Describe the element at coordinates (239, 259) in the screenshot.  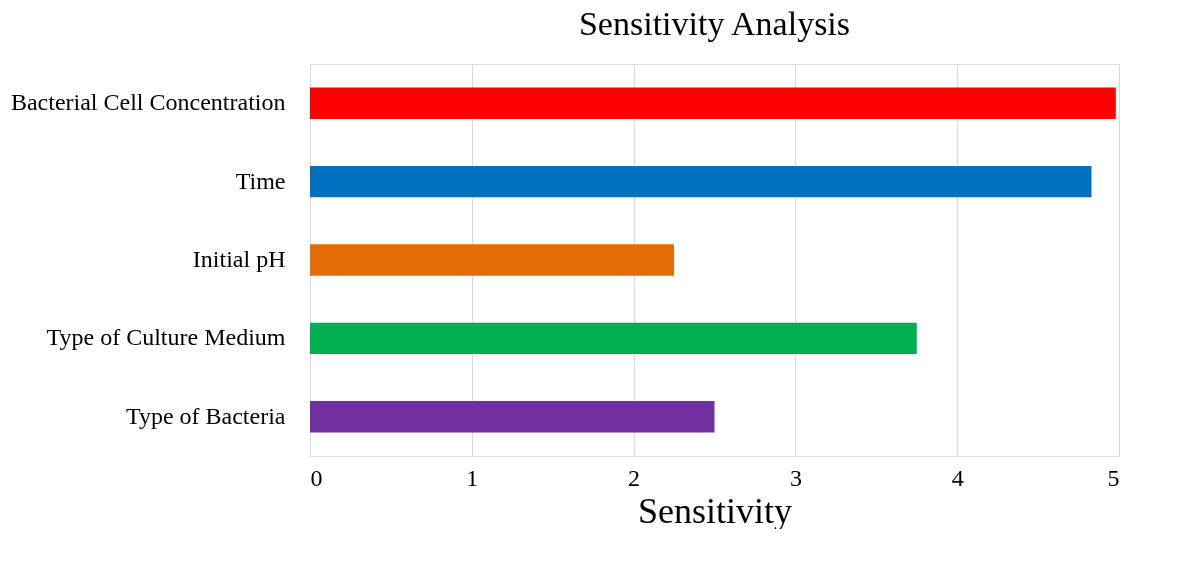
I see `y-tick-label: Initial pH` at that location.